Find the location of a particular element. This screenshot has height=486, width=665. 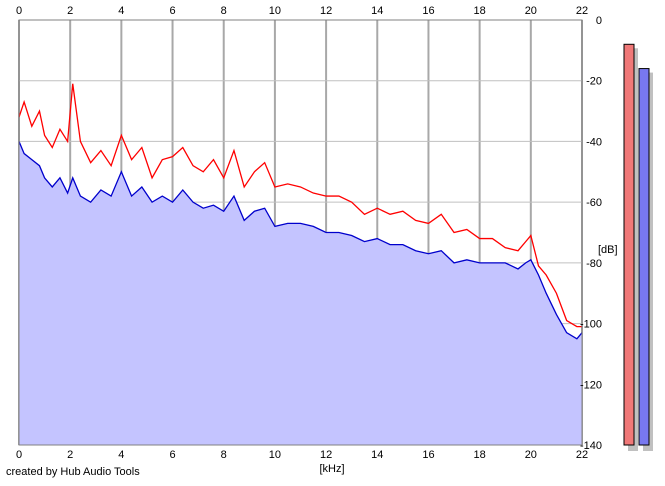

x-tick-label-bottom: 22 is located at coordinates (582, 455).